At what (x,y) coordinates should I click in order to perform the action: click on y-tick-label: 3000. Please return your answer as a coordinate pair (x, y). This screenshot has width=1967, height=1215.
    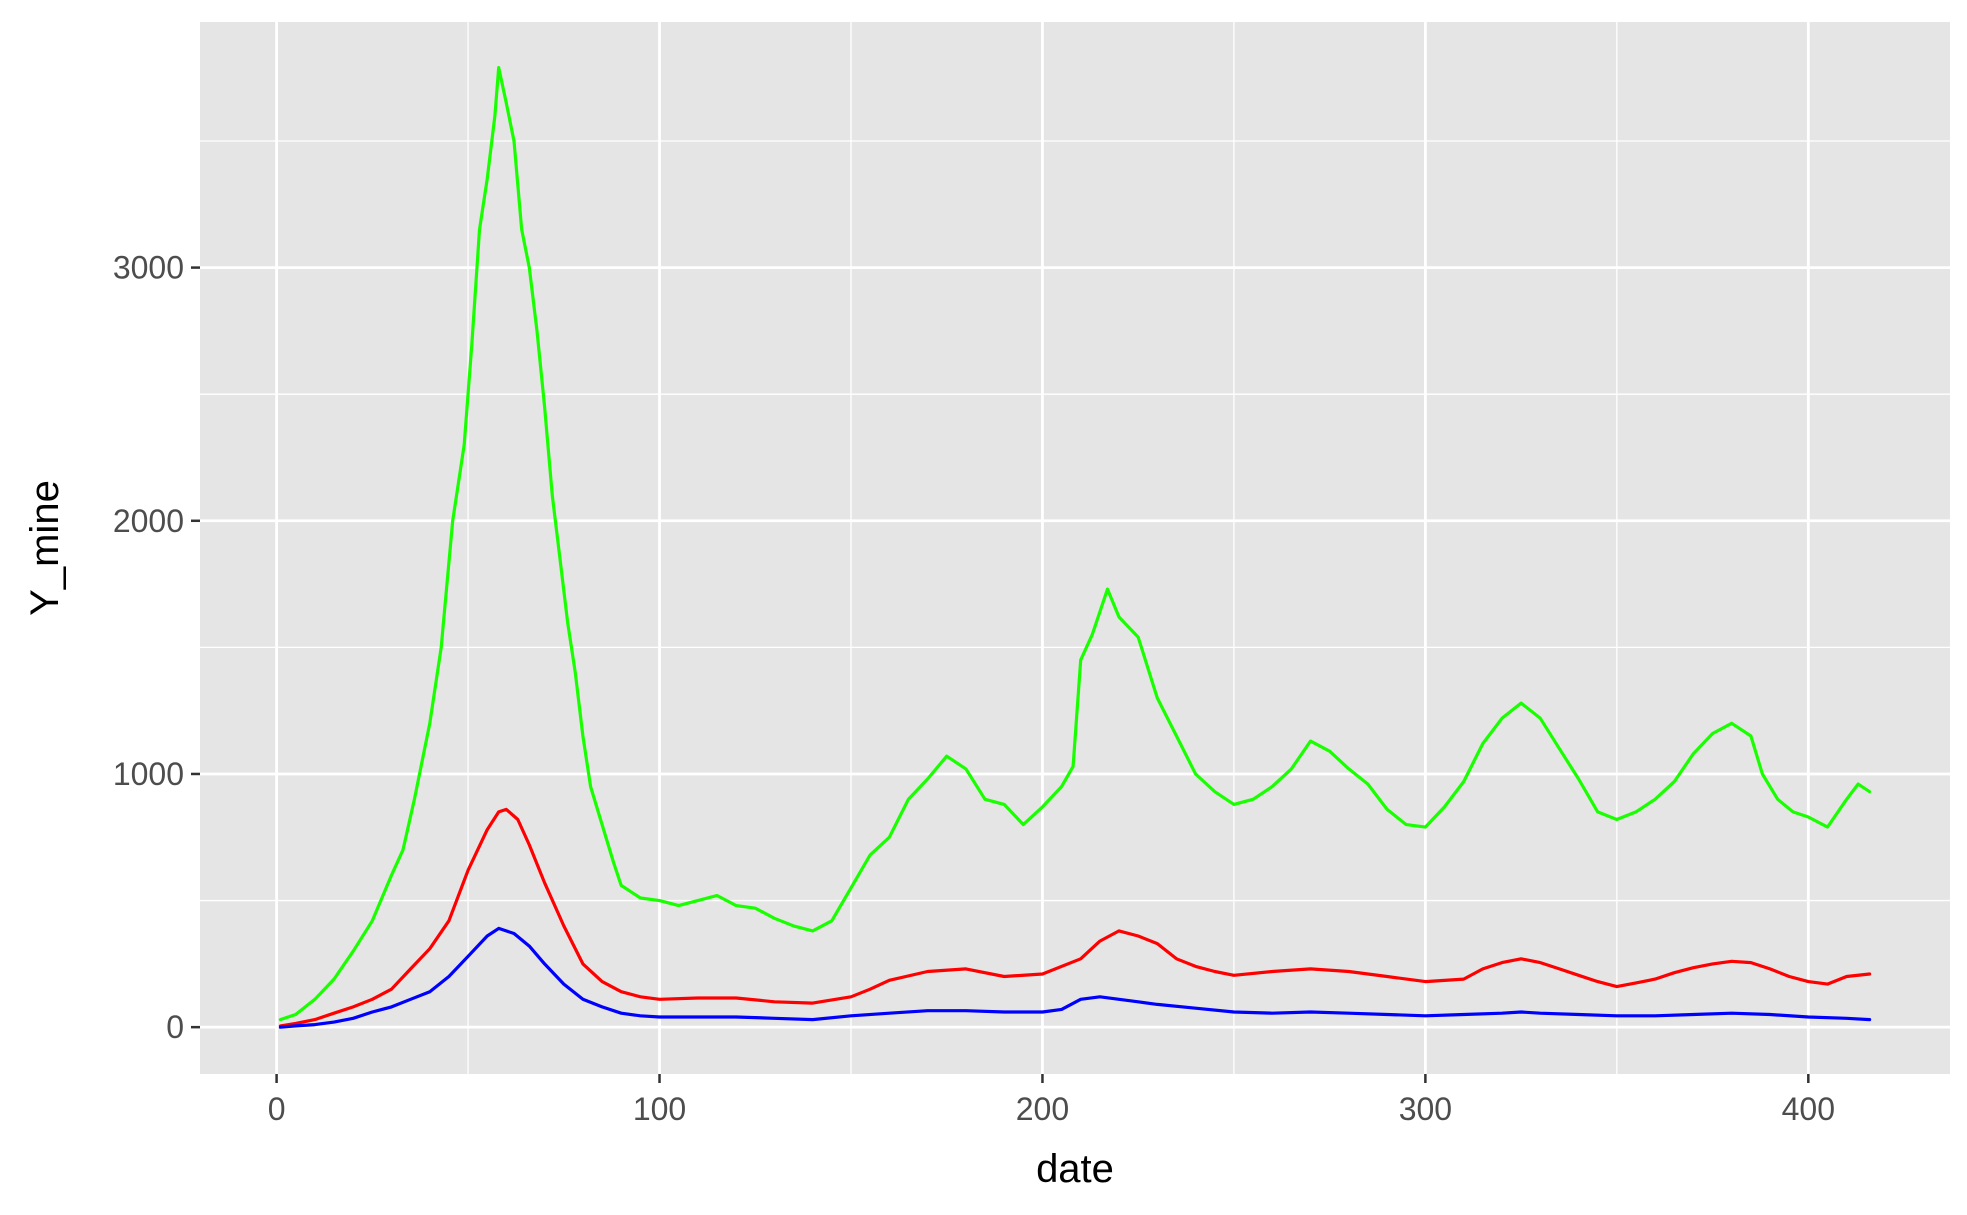
    Looking at the image, I should click on (148, 268).